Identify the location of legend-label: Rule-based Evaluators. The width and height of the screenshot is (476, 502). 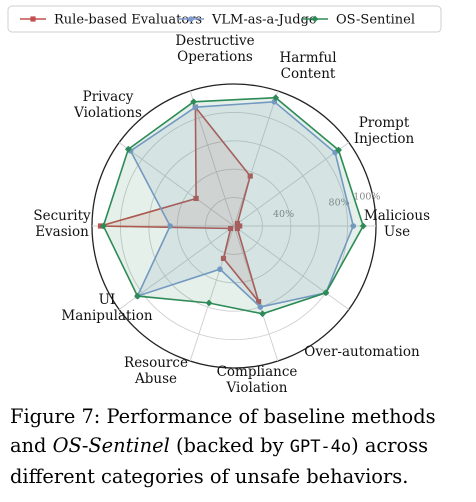
(128, 20).